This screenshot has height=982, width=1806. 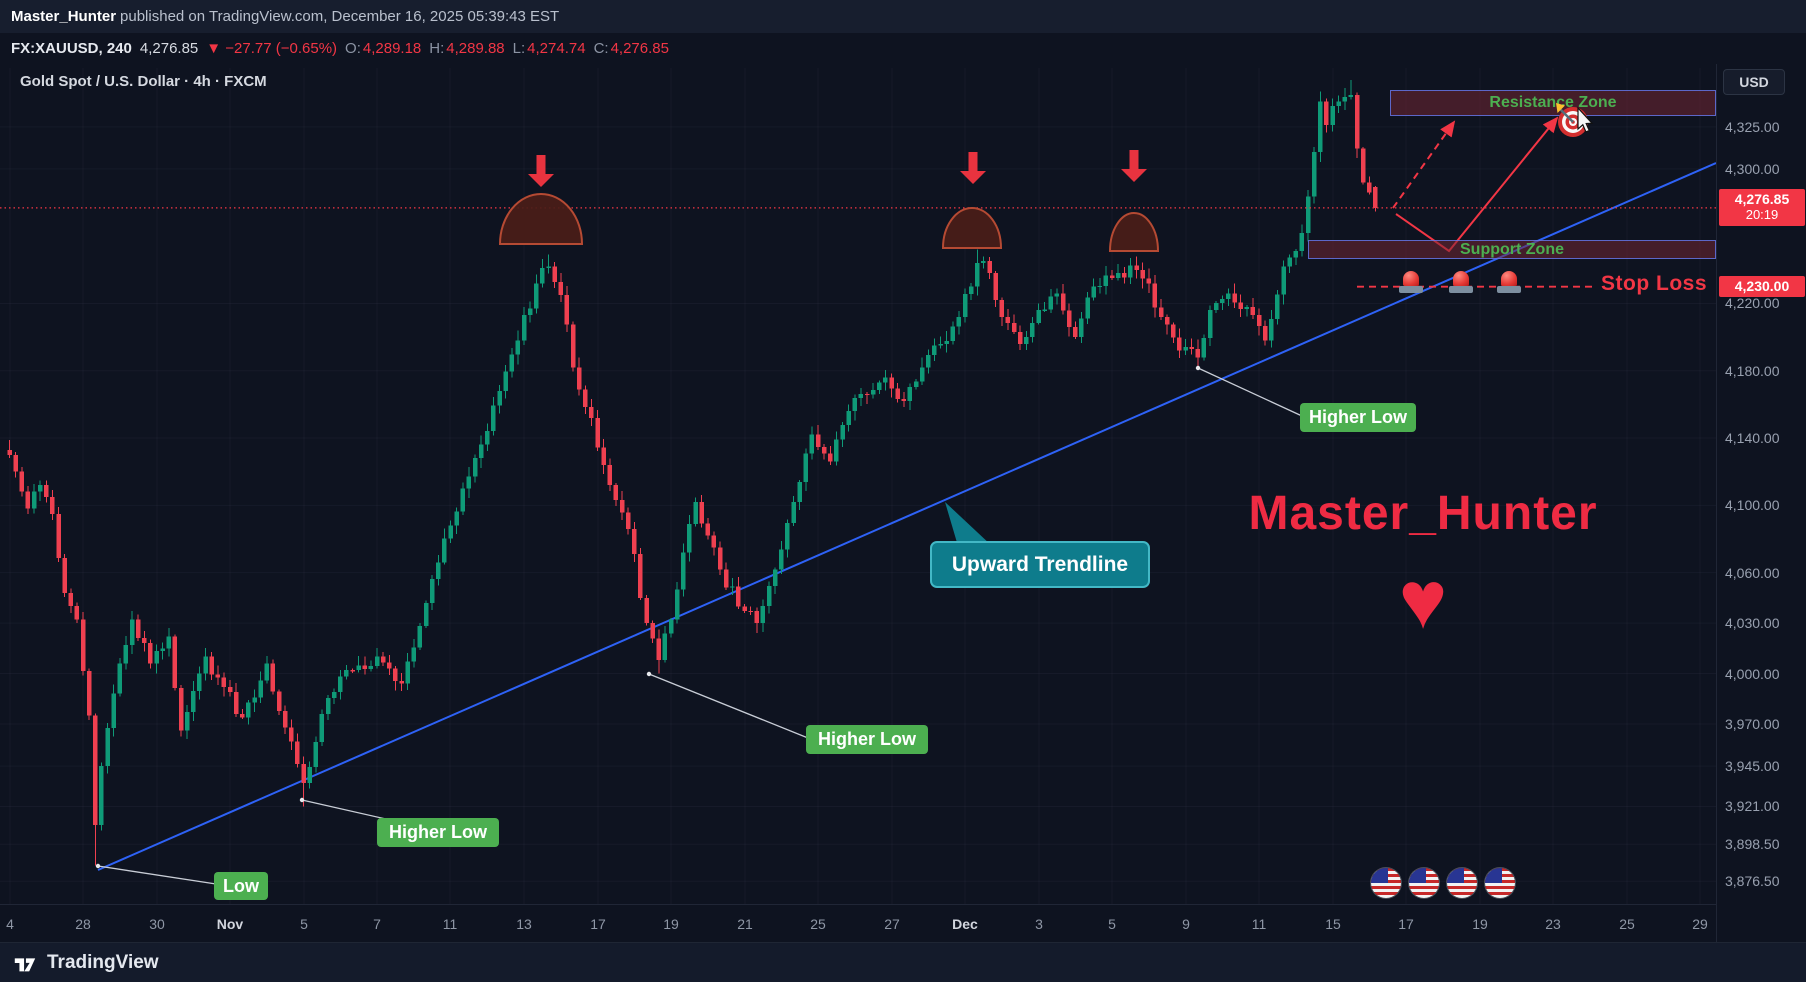 What do you see at coordinates (1752, 168) in the screenshot?
I see `price-axis-label: 4,300.00` at bounding box center [1752, 168].